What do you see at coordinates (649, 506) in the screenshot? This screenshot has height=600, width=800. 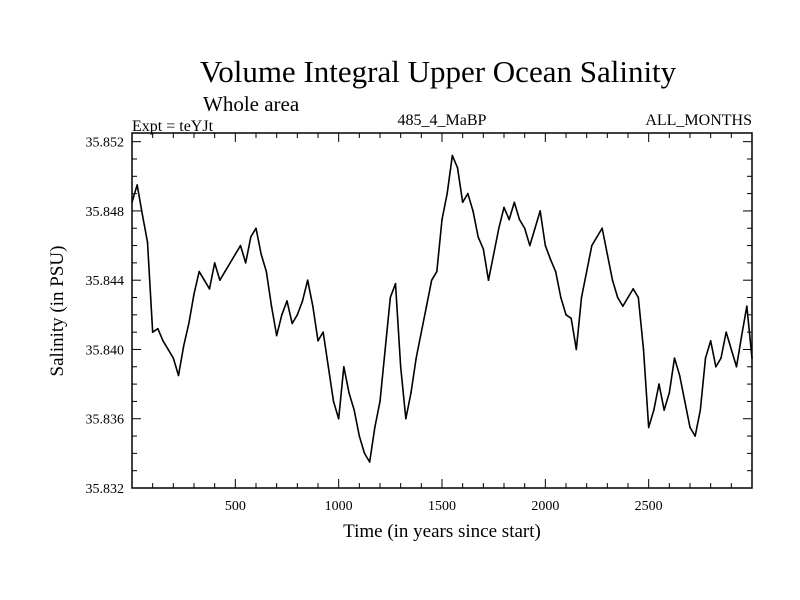 I see `x-tick-label: 2500` at bounding box center [649, 506].